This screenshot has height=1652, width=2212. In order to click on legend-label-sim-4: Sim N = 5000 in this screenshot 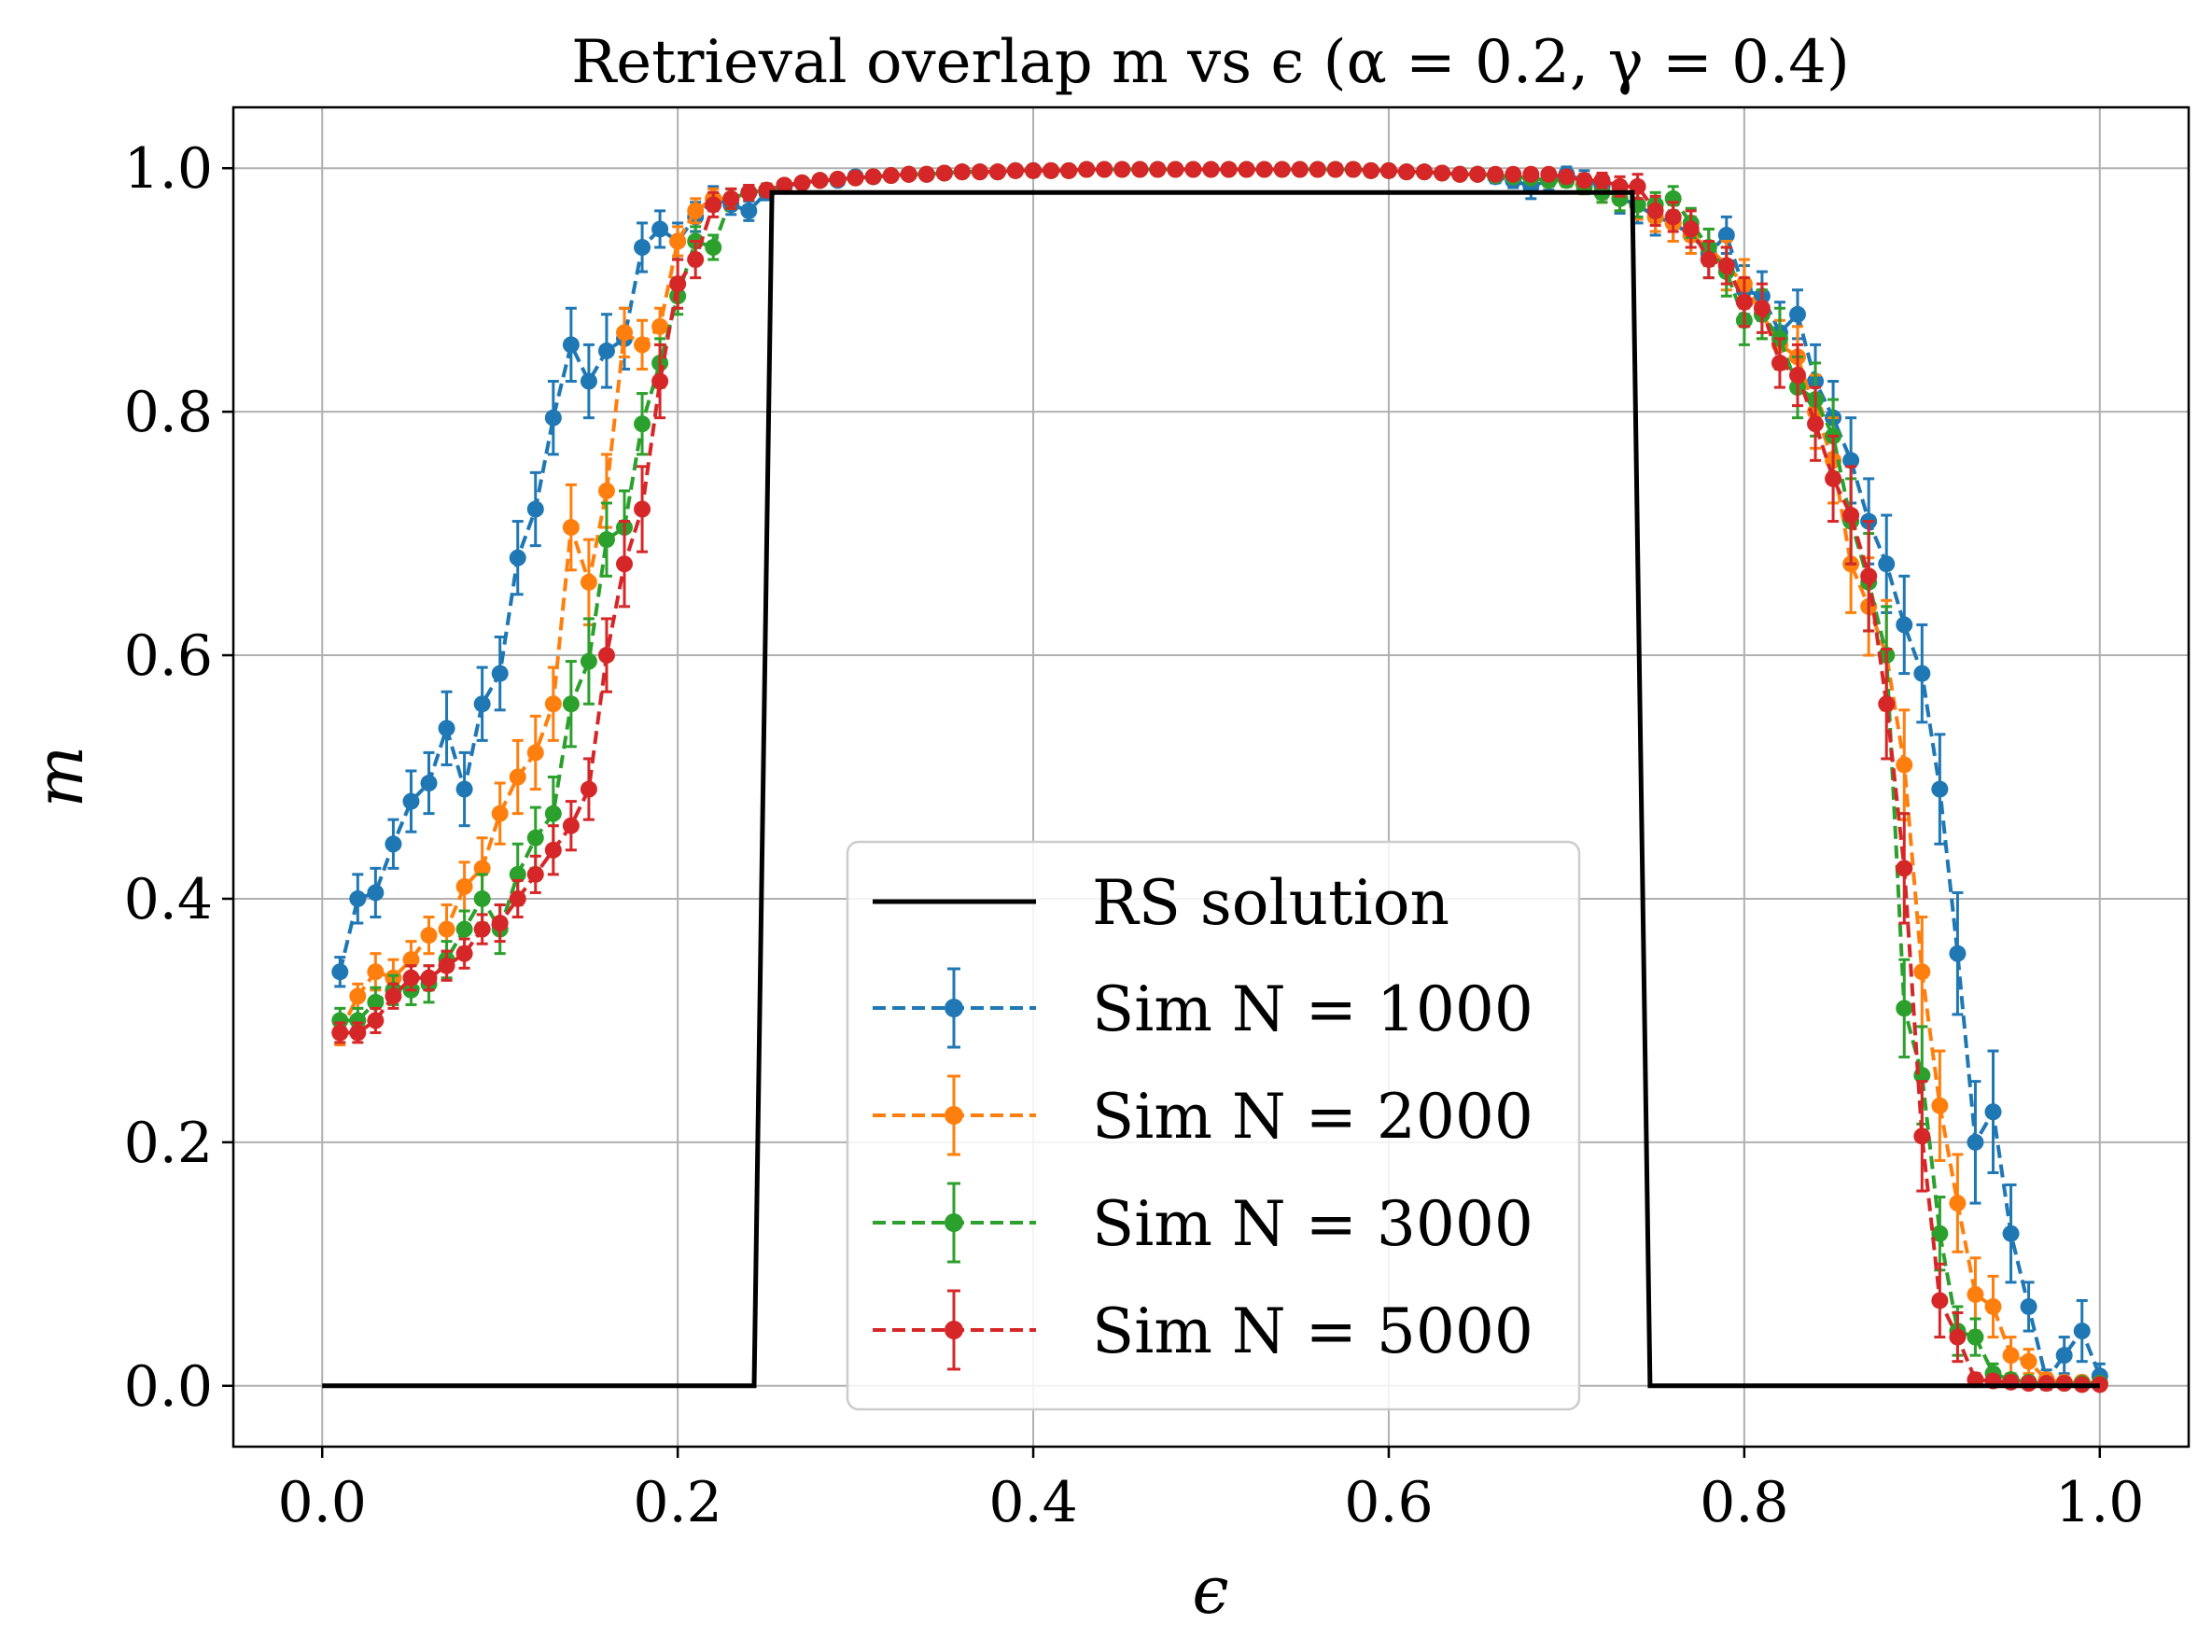, I will do `click(1312, 1331)`.